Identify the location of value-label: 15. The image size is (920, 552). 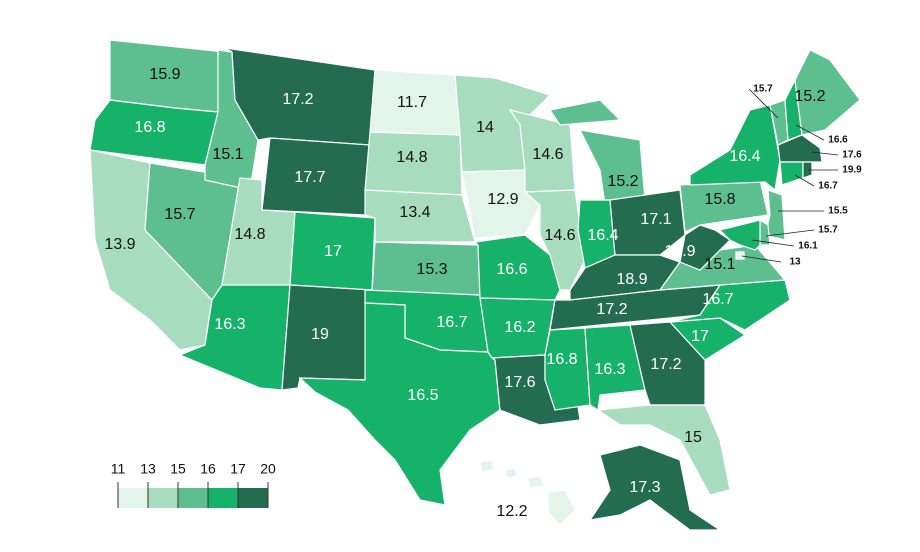
(693, 437).